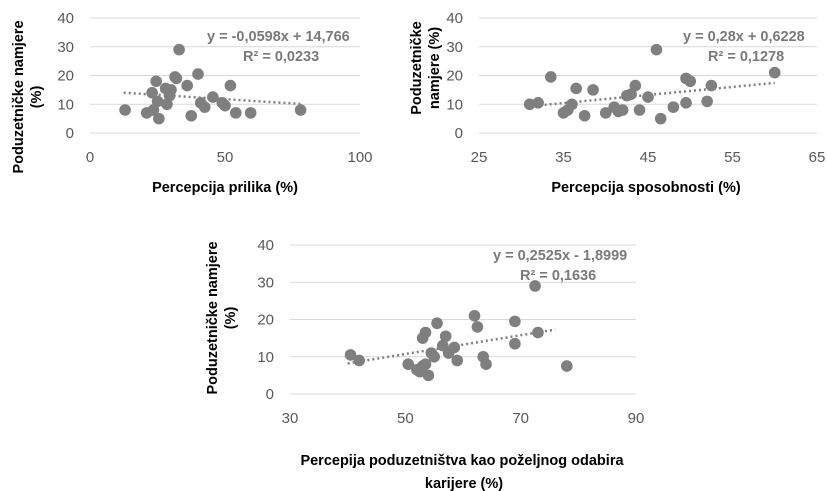 The height and width of the screenshot is (491, 827). I want to click on chart-1-points, so click(213, 84).